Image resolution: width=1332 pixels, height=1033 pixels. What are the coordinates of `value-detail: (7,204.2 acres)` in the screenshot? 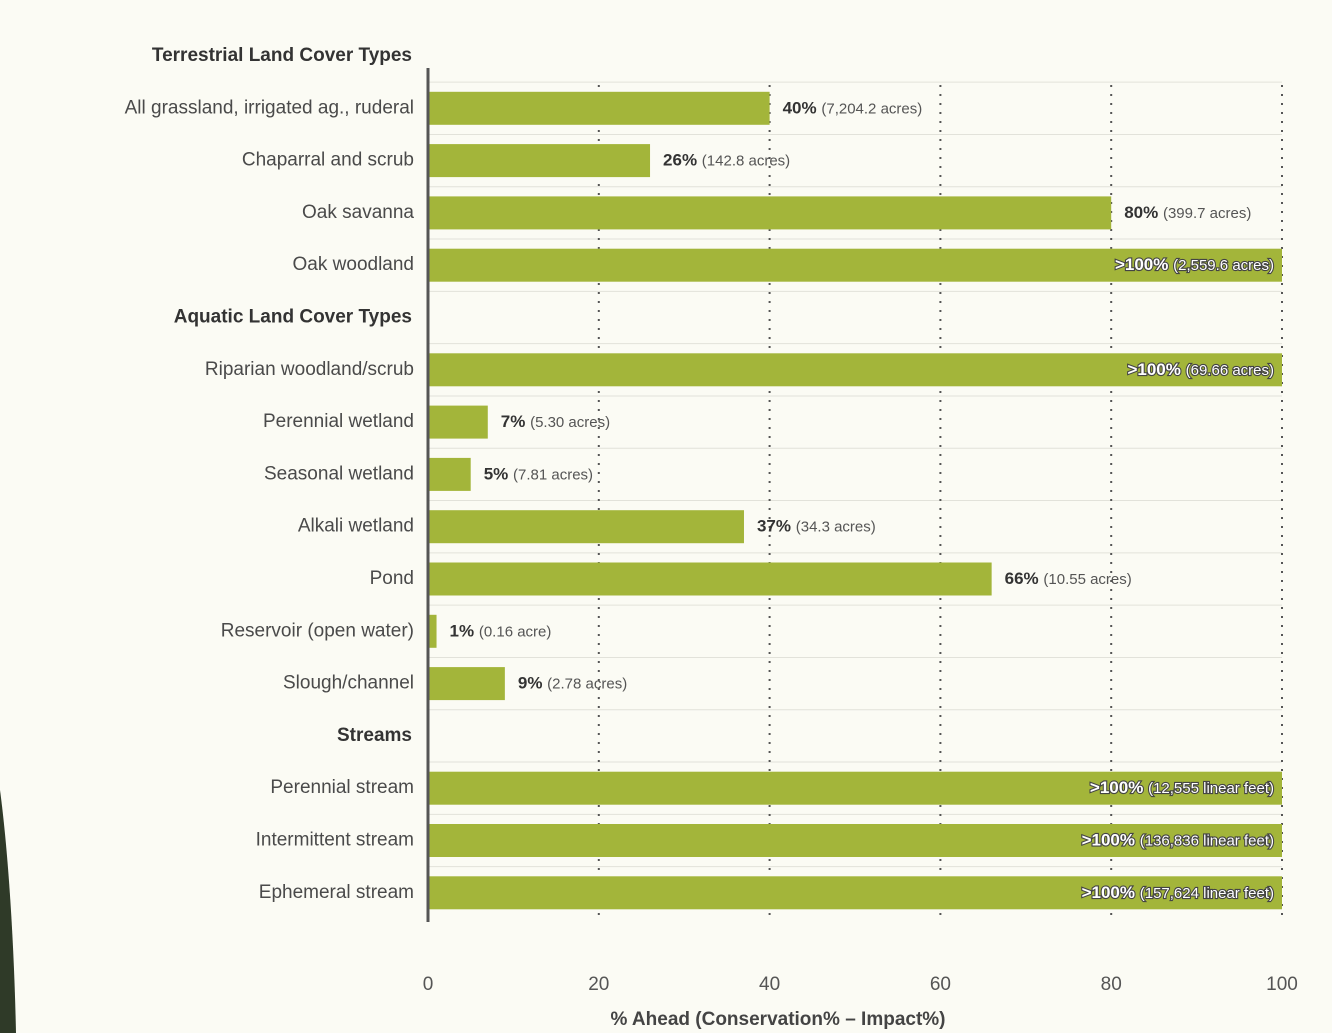 It's located at (871, 108).